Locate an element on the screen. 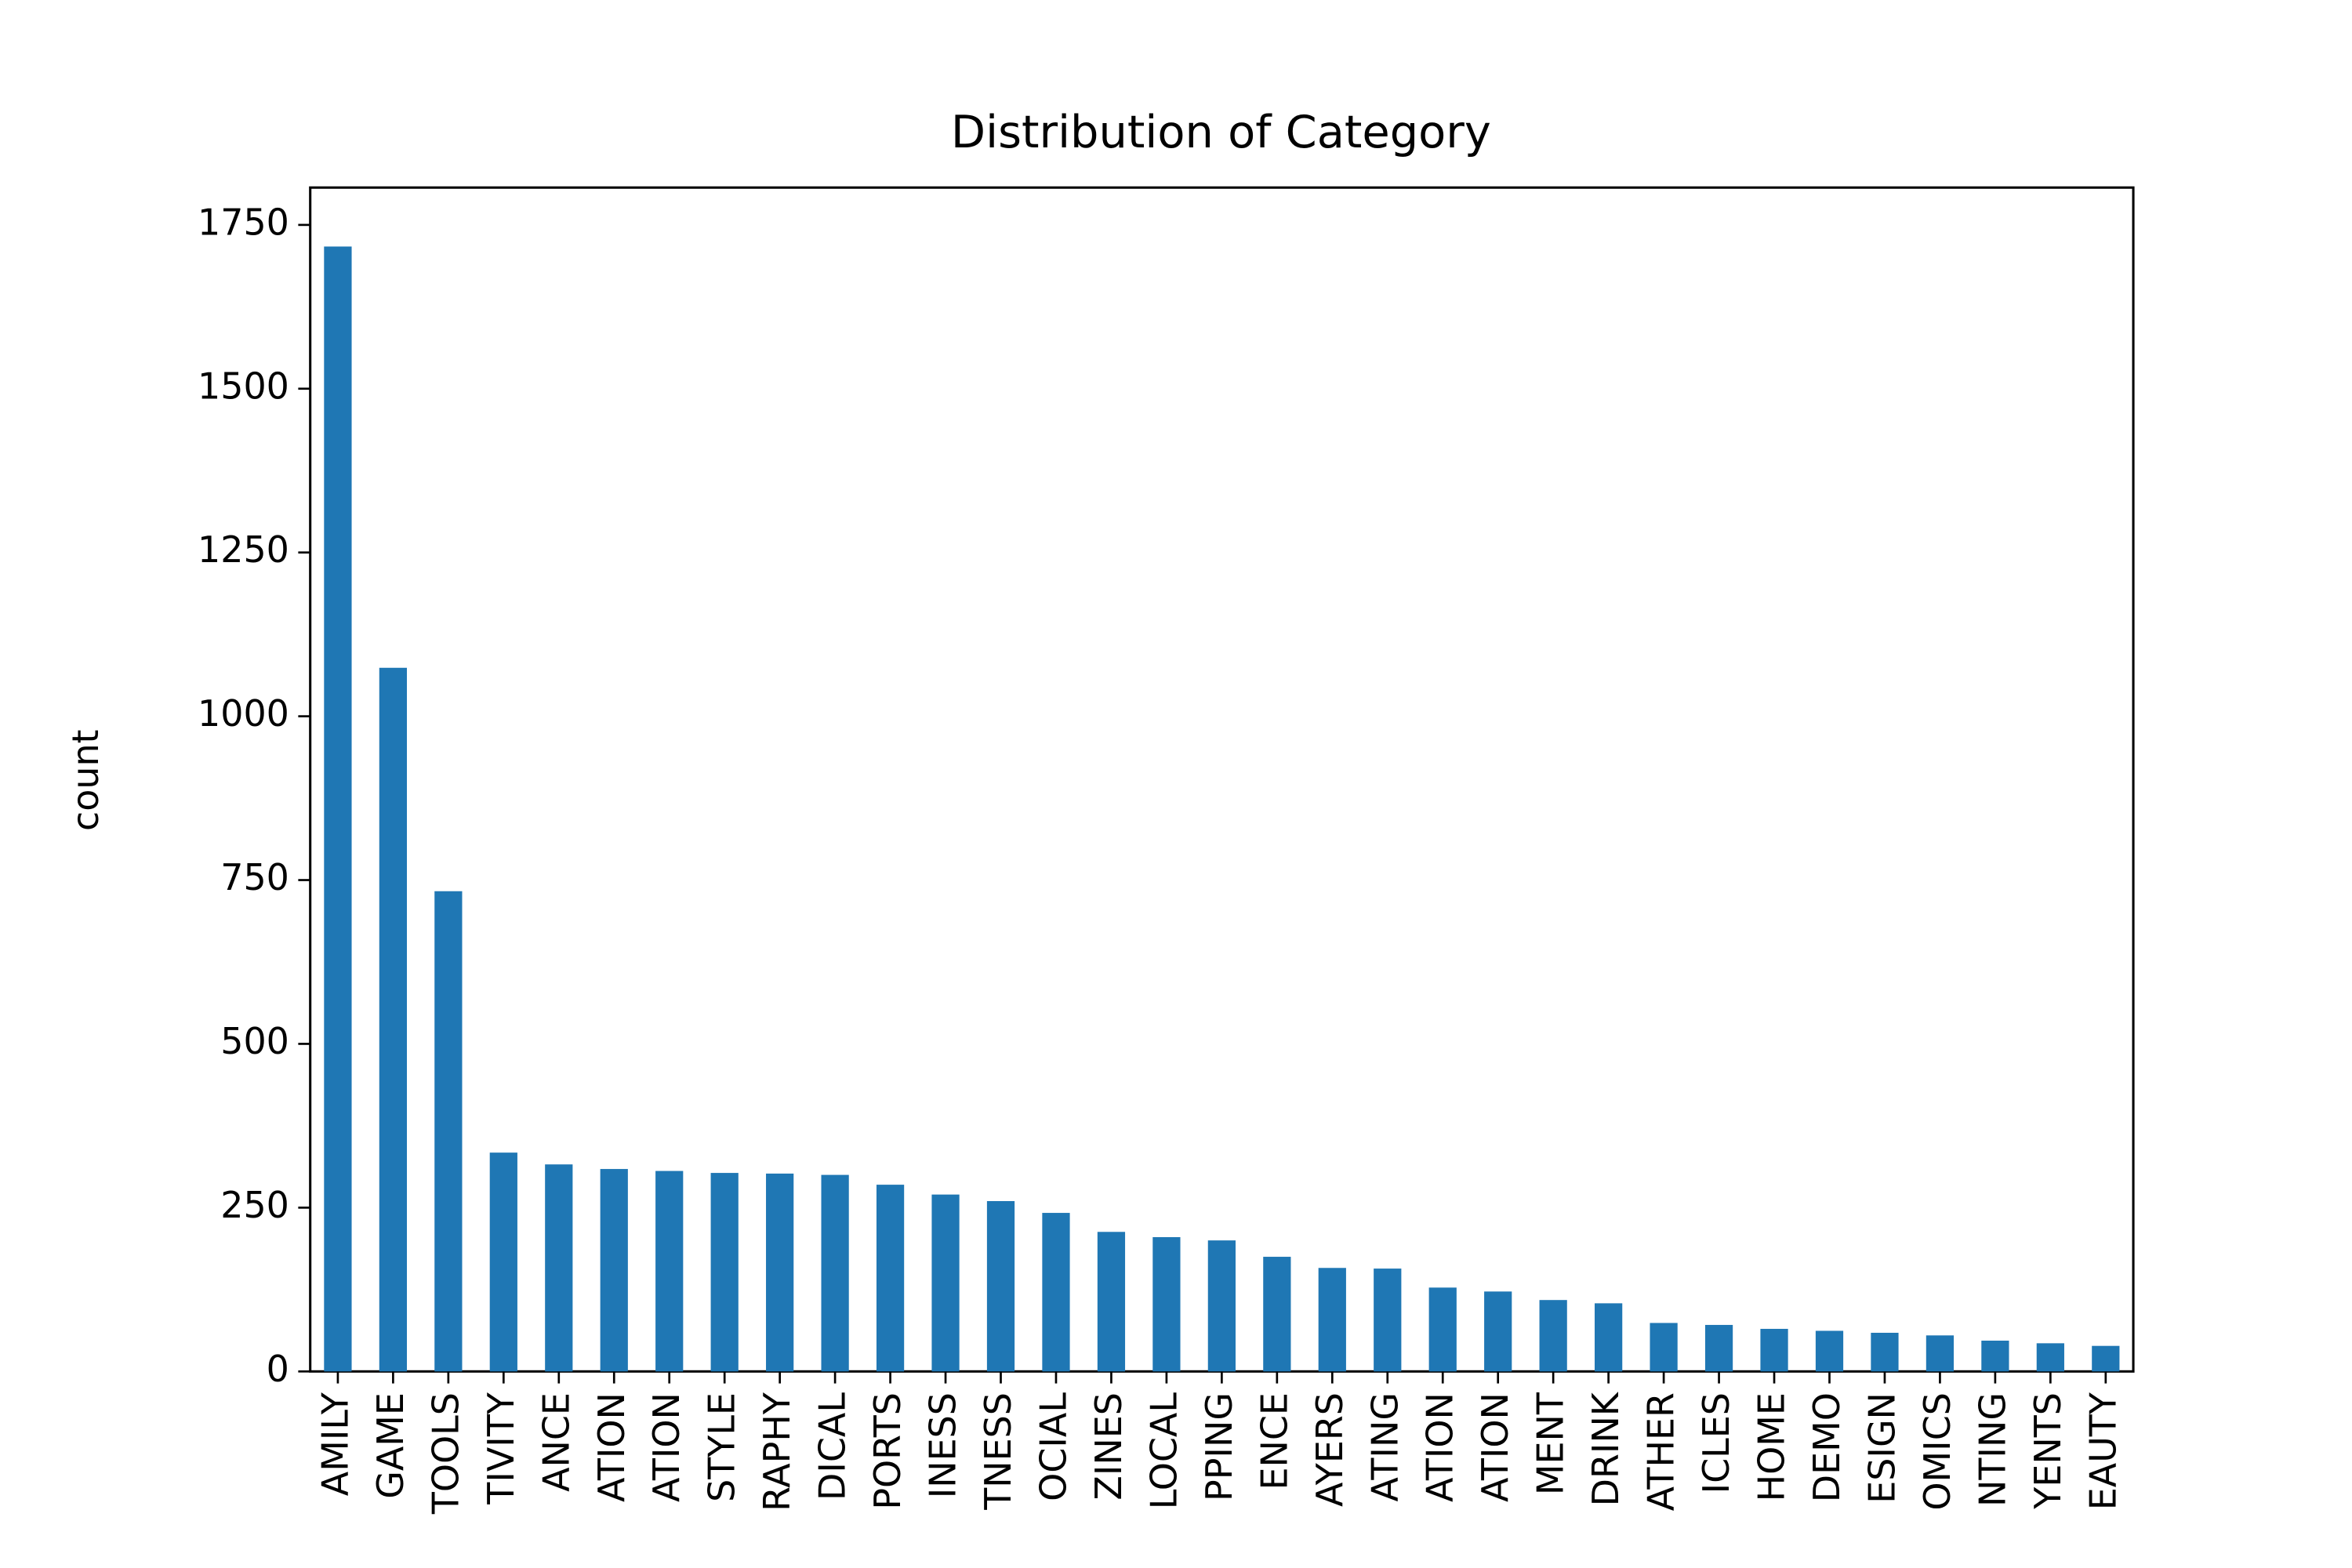  x-tick-label: TOOLS is located at coordinates (445, 1453).